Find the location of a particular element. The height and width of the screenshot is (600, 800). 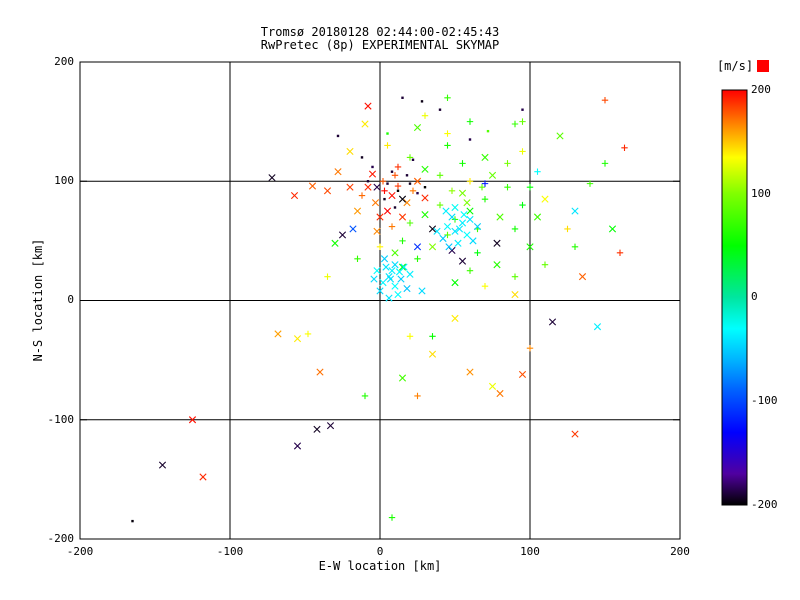

colorbar-tick-label: -200 is located at coordinates (764, 504).